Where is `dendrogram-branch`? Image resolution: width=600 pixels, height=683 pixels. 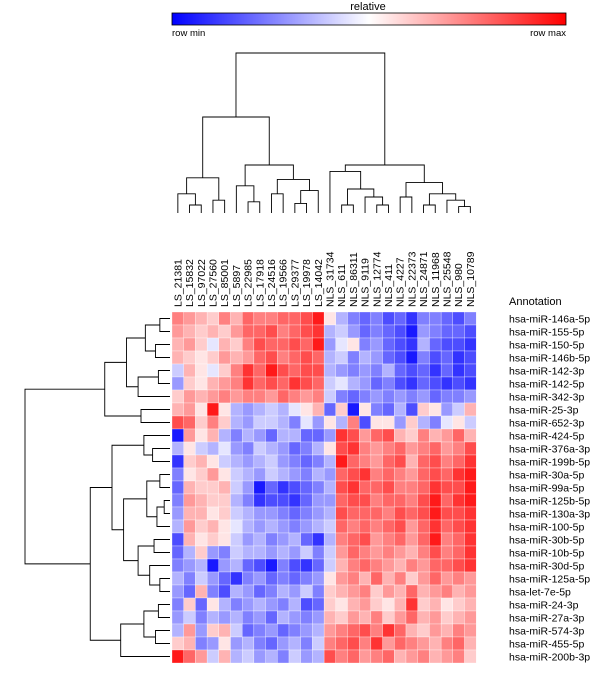
dendrogram-branch is located at coordinates (162, 351).